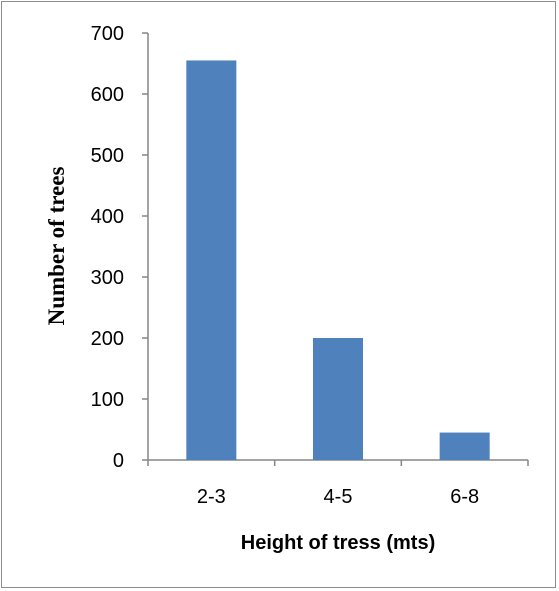 The height and width of the screenshot is (591, 559). Describe the element at coordinates (338, 497) in the screenshot. I see `x-tick-label: 4-5` at that location.